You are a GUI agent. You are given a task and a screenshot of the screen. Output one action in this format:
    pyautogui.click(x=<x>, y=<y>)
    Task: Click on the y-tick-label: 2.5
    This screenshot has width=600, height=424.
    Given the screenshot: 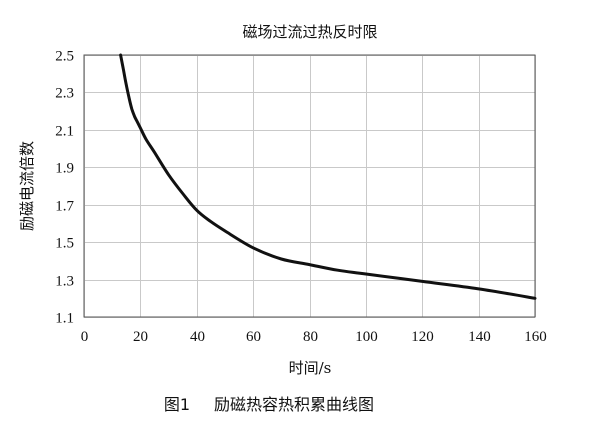 What is the action you would take?
    pyautogui.click(x=64, y=57)
    